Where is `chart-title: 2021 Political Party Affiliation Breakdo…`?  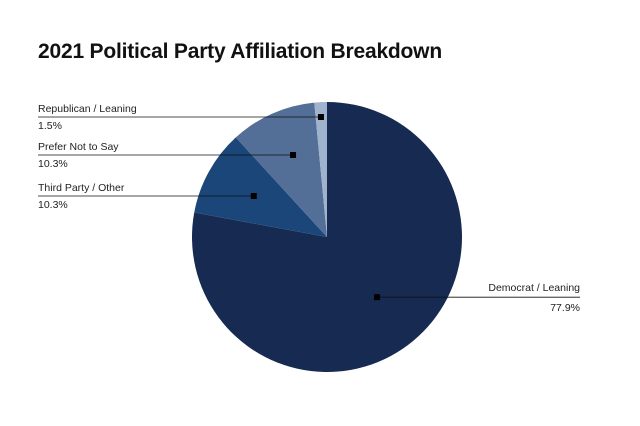 chart-title: 2021 Political Party Affiliation Breakdo… is located at coordinates (240, 51).